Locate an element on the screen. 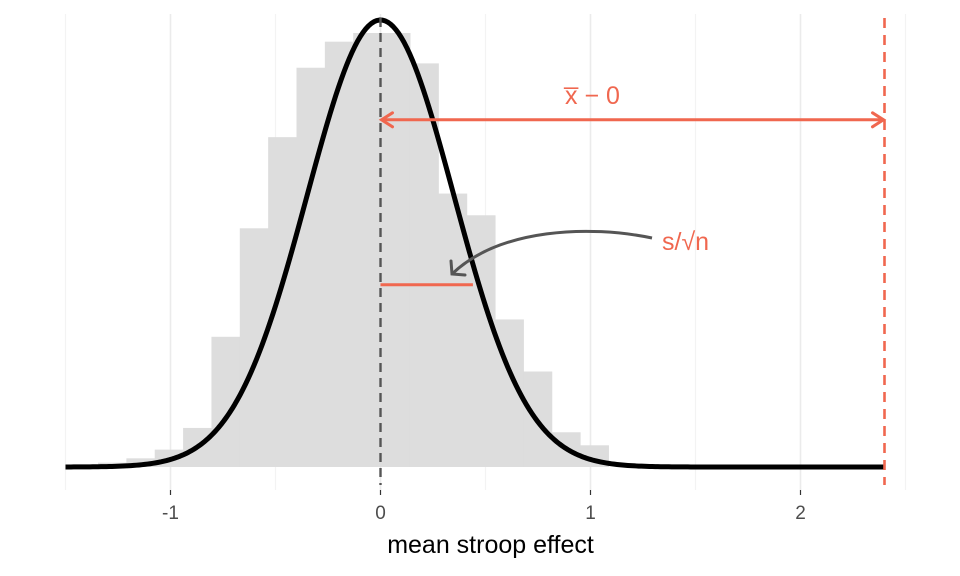 The height and width of the screenshot is (576, 960). mean-difference-arrow is located at coordinates (632, 120).